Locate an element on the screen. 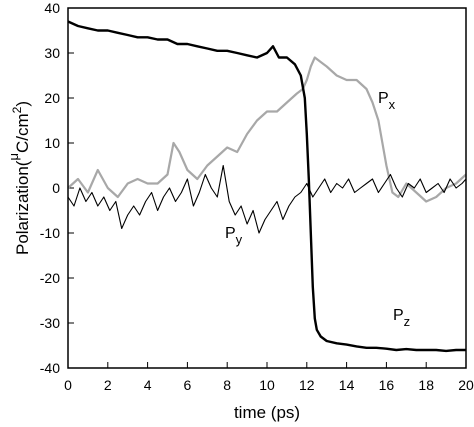 The width and height of the screenshot is (474, 427). x-tick-label: 20 is located at coordinates (466, 385).